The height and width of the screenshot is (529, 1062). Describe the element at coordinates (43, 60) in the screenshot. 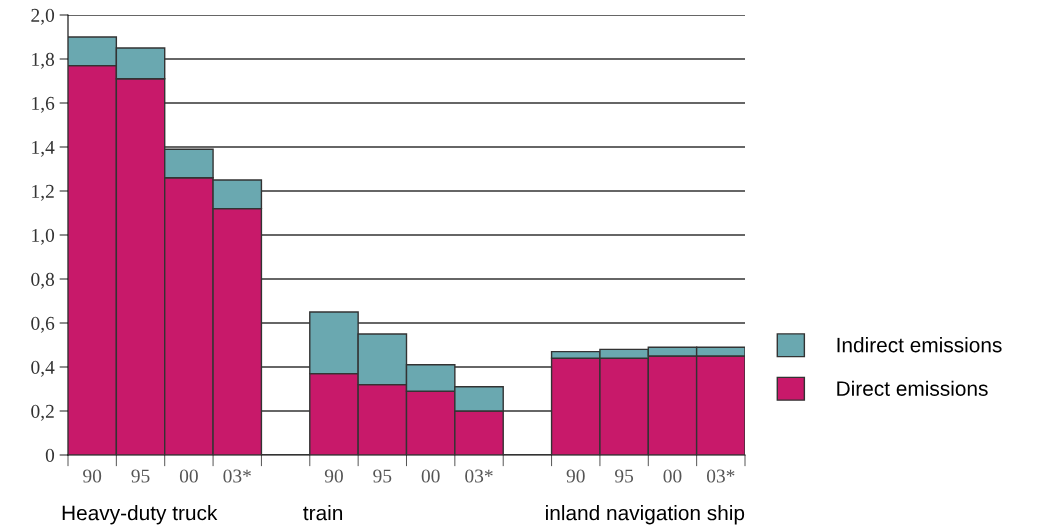

I see `y-tick-label: 1,8` at that location.